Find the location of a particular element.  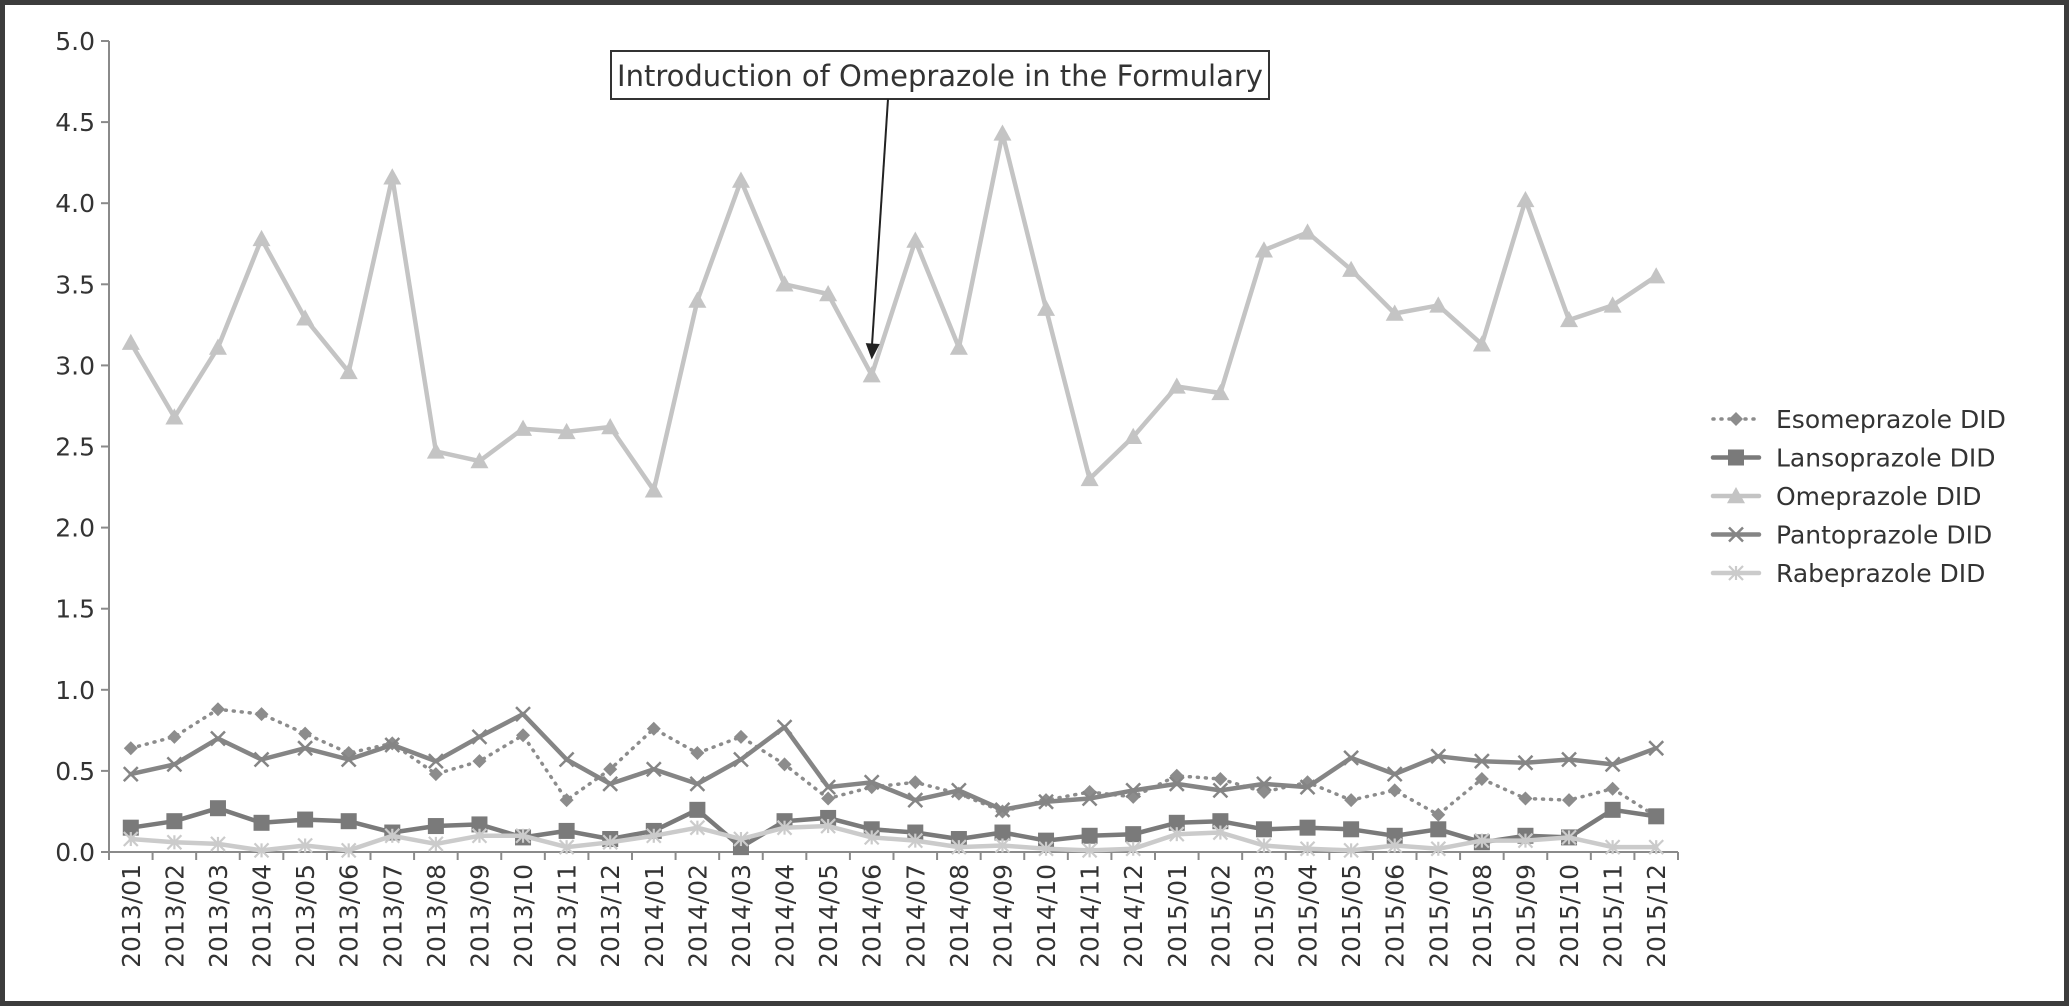

legend-item-lansoprazole-did: Lansoprazole DID is located at coordinates (1852, 458).